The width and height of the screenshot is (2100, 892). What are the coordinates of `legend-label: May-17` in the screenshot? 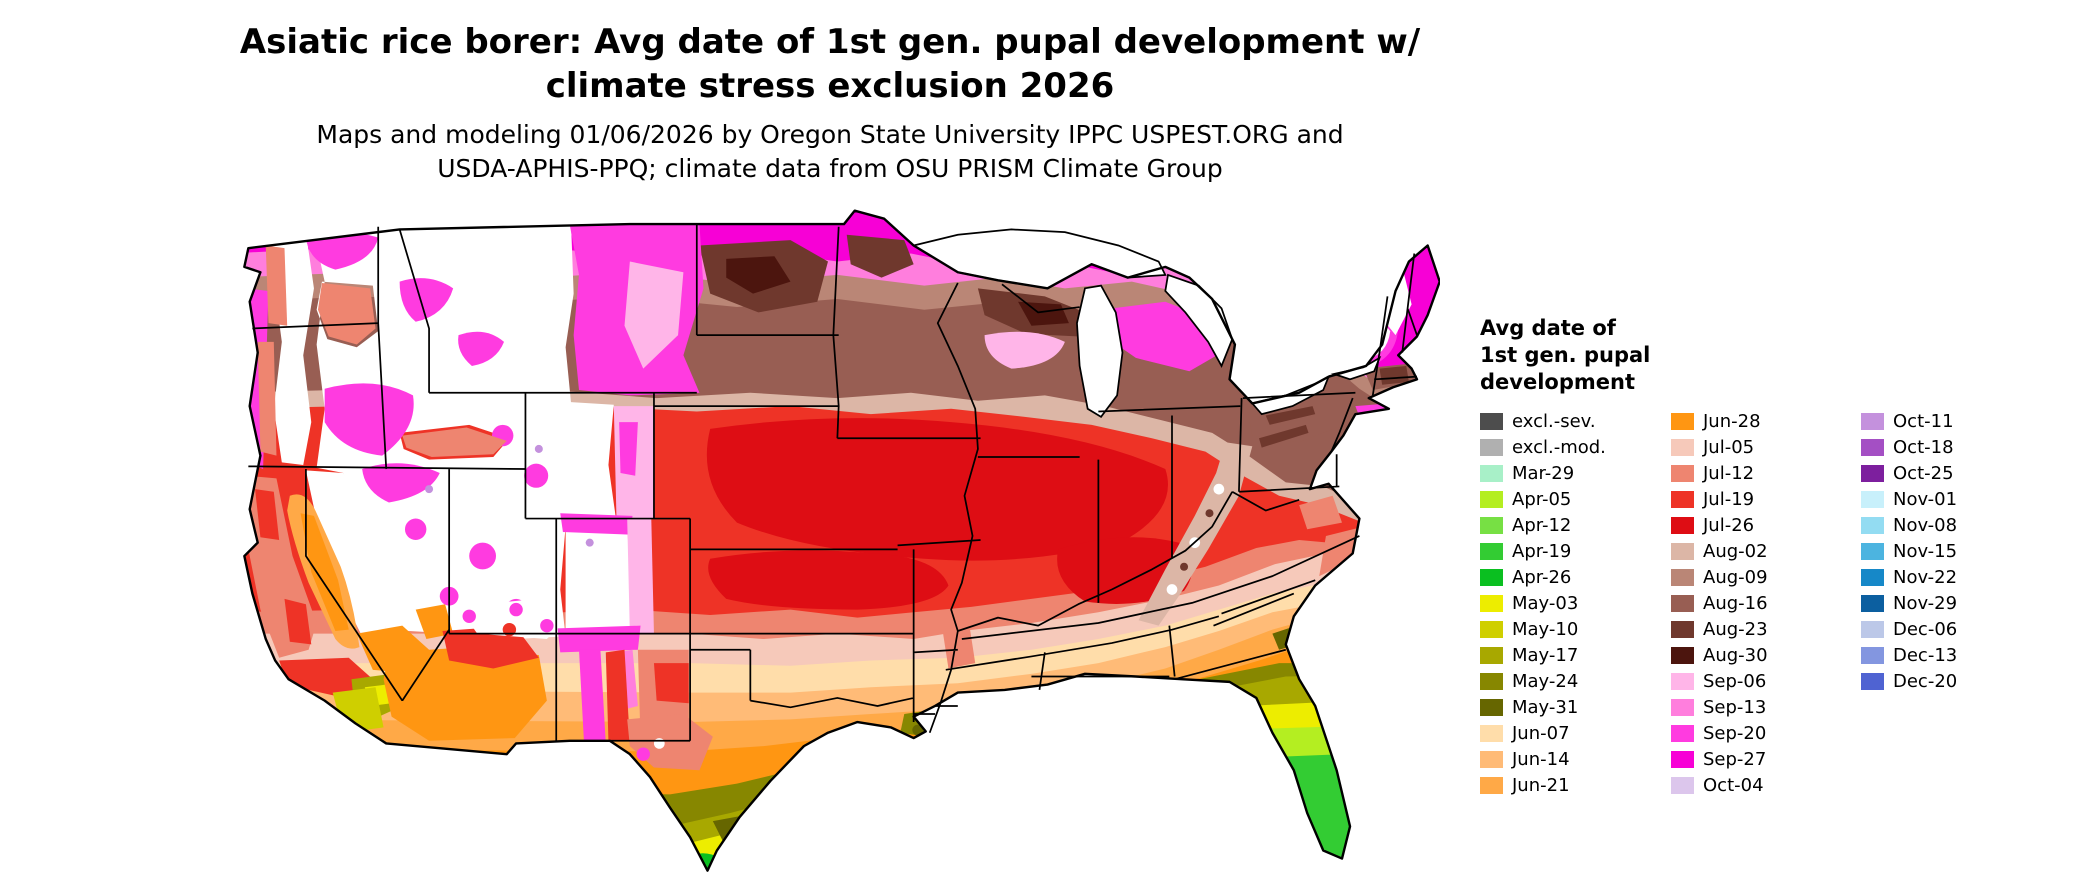 It's located at (1545, 655).